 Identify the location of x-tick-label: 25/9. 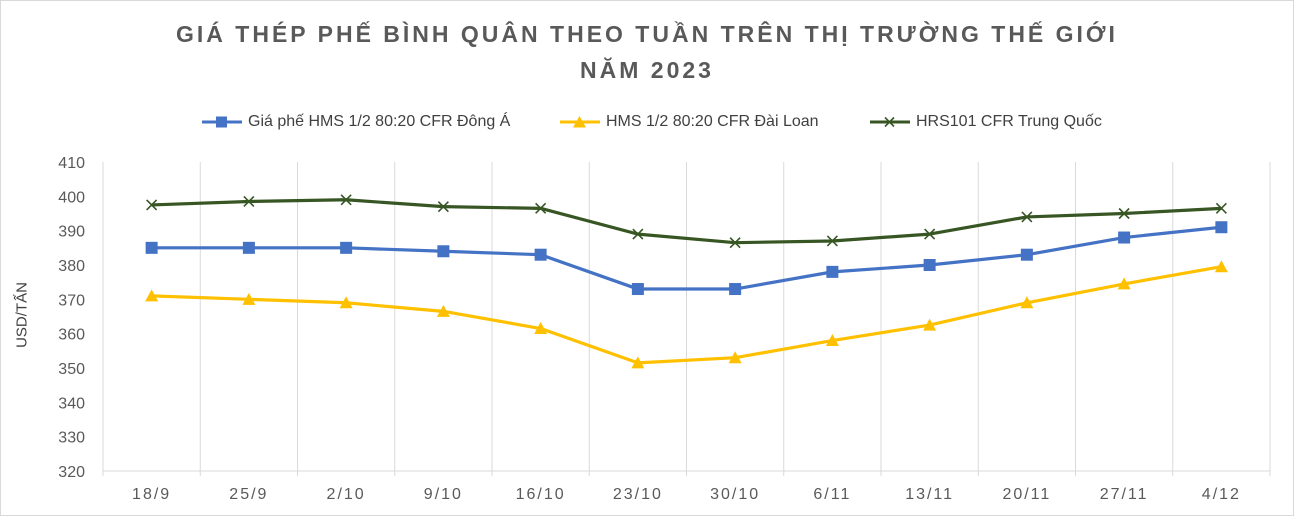
(248, 494).